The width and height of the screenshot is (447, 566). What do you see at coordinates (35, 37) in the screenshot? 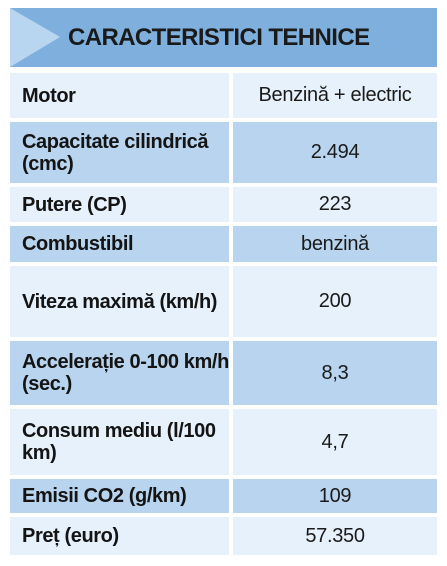
I see `header-arrow-icon` at bounding box center [35, 37].